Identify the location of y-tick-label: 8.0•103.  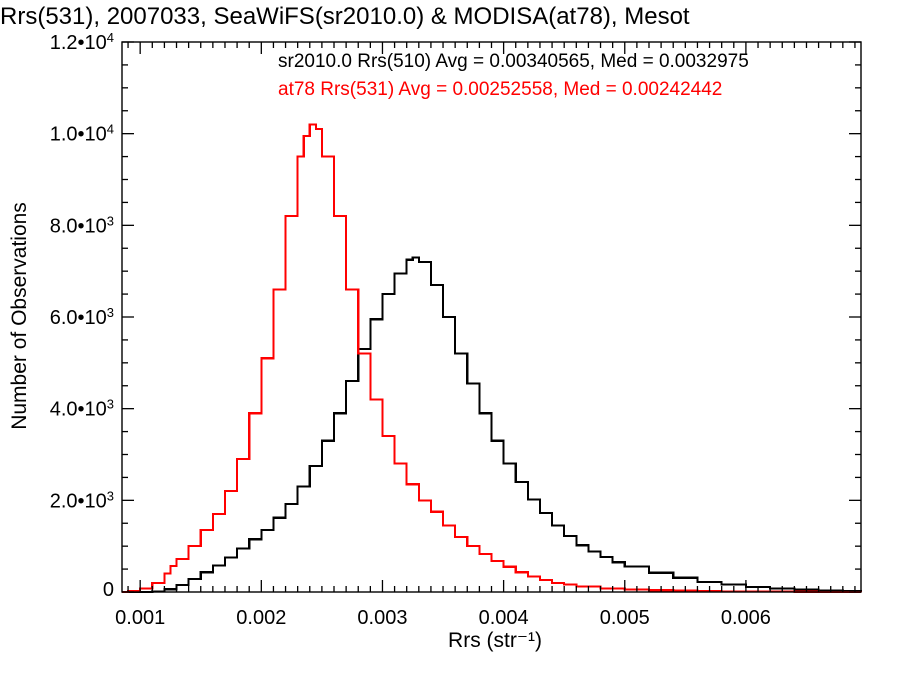
(82, 225).